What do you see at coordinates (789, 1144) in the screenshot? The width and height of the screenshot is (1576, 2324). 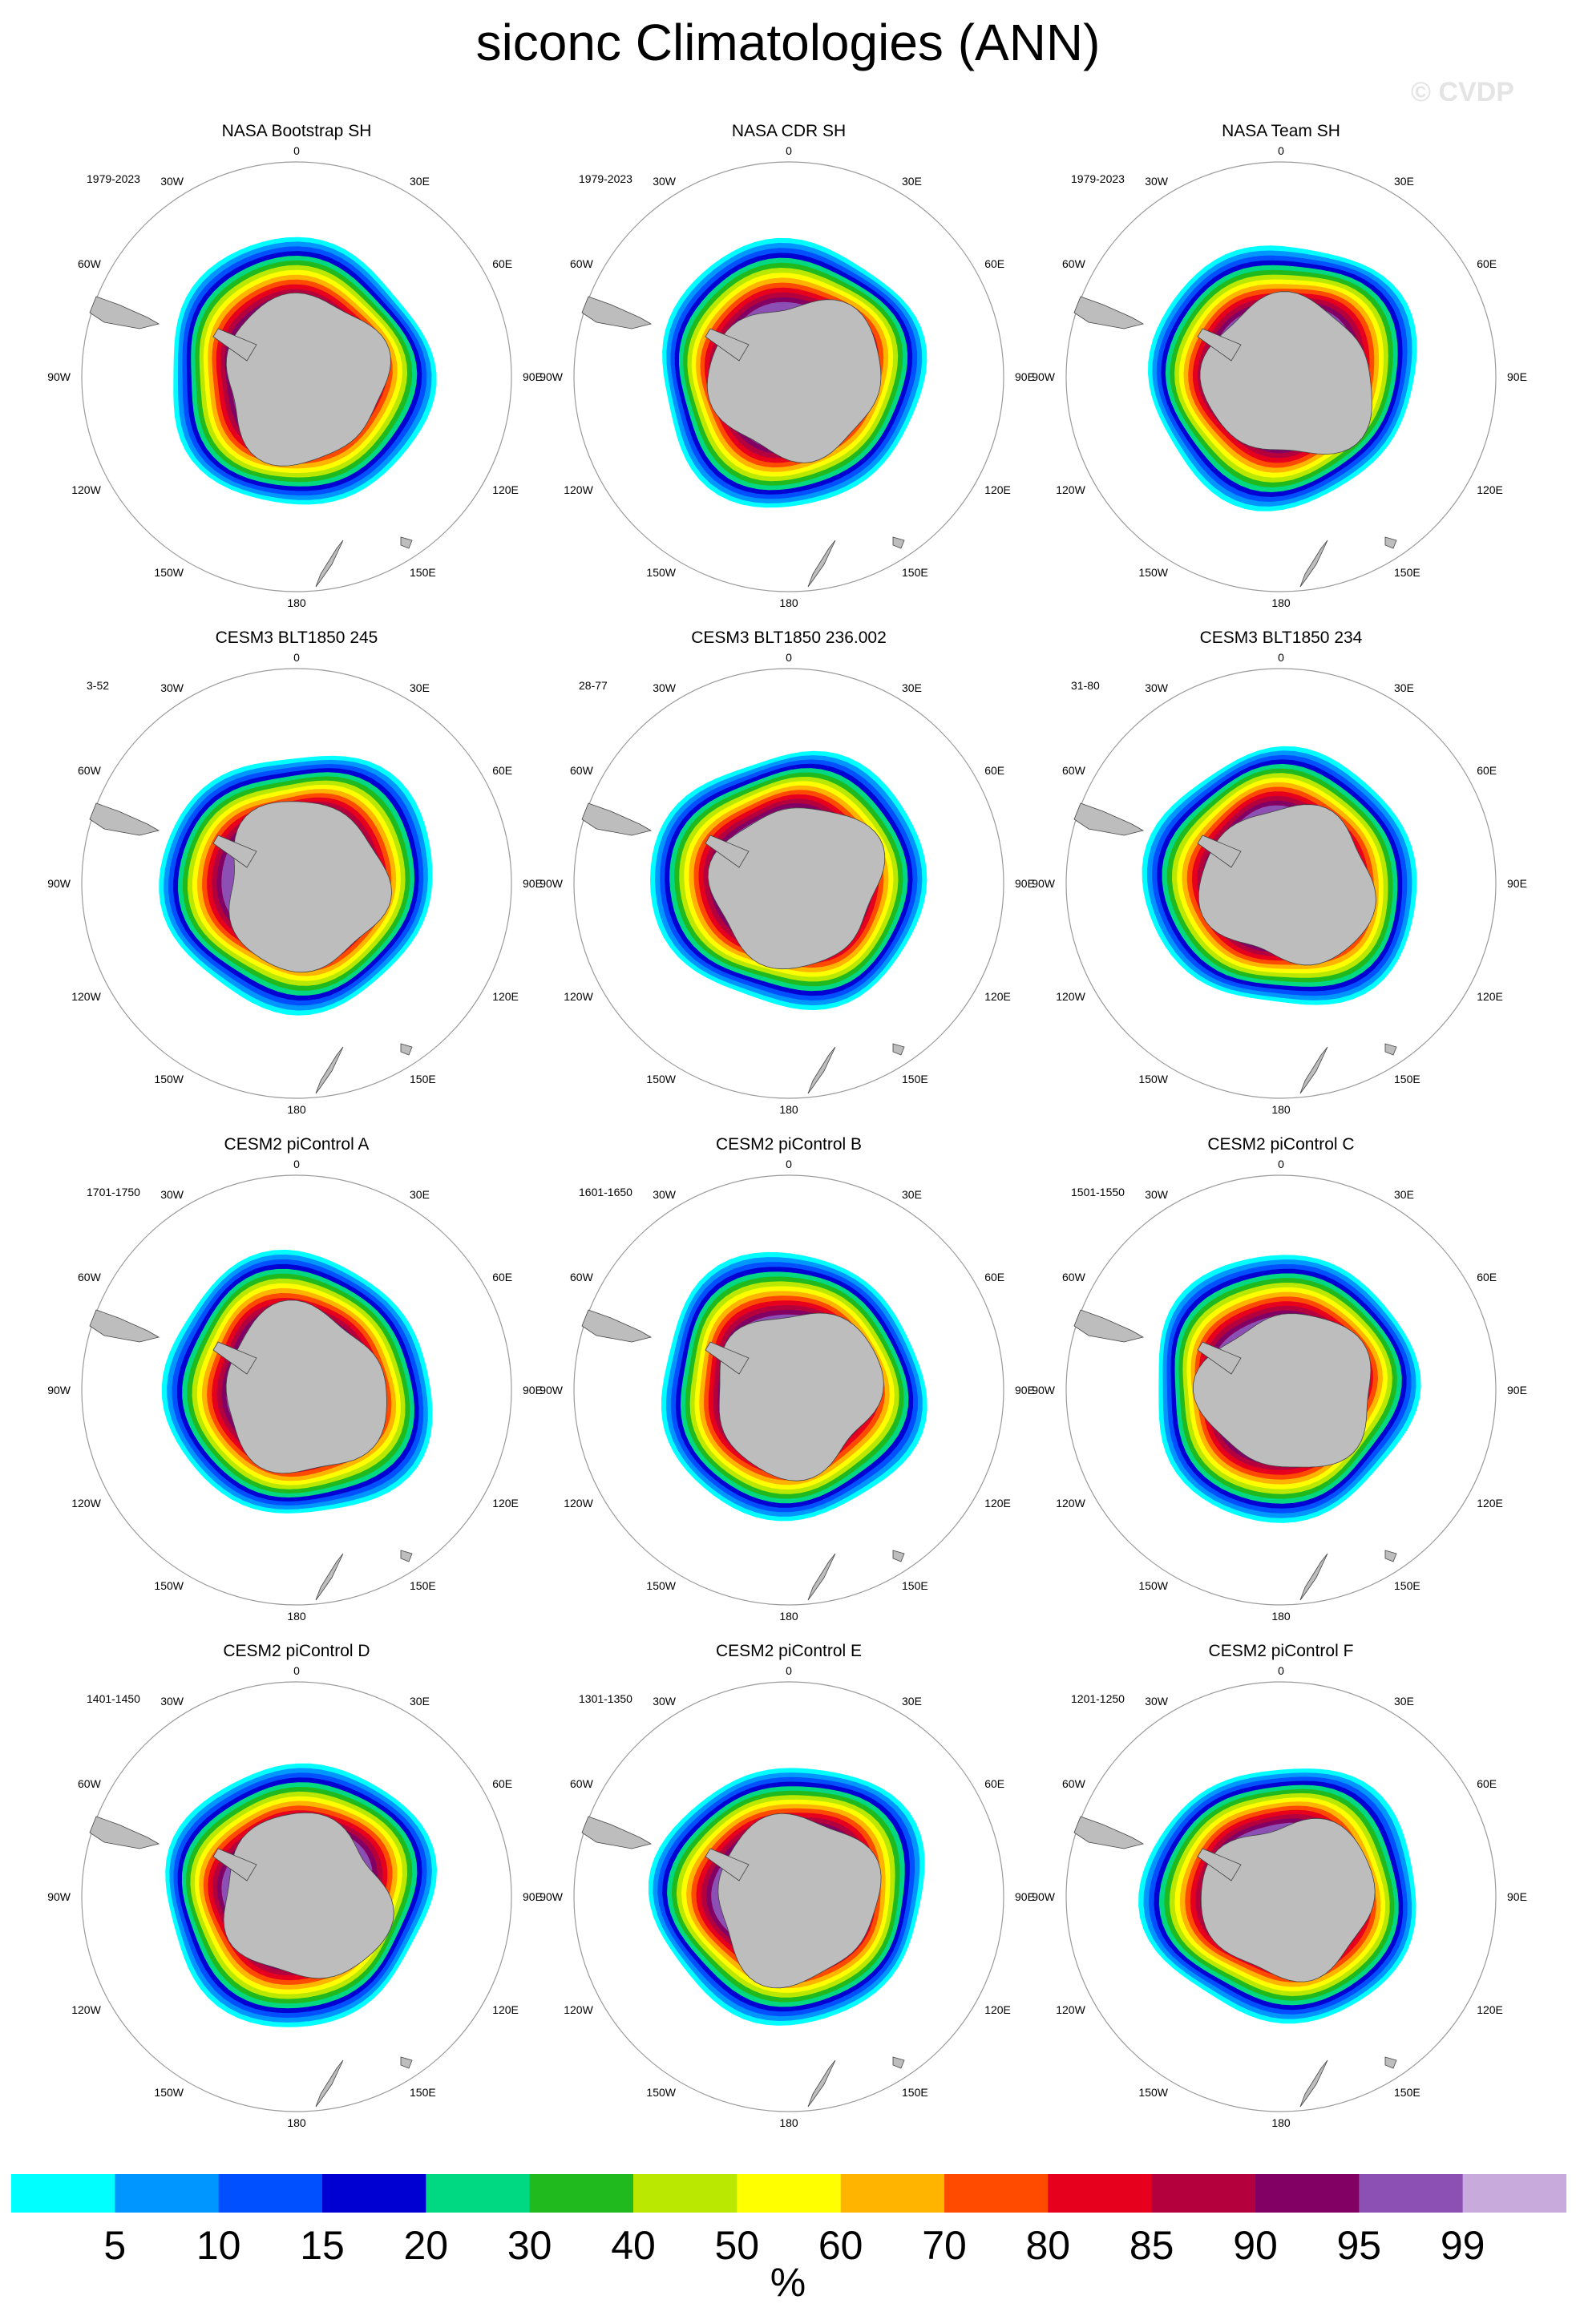 I see `panel-title: CESM2 piControl B` at bounding box center [789, 1144].